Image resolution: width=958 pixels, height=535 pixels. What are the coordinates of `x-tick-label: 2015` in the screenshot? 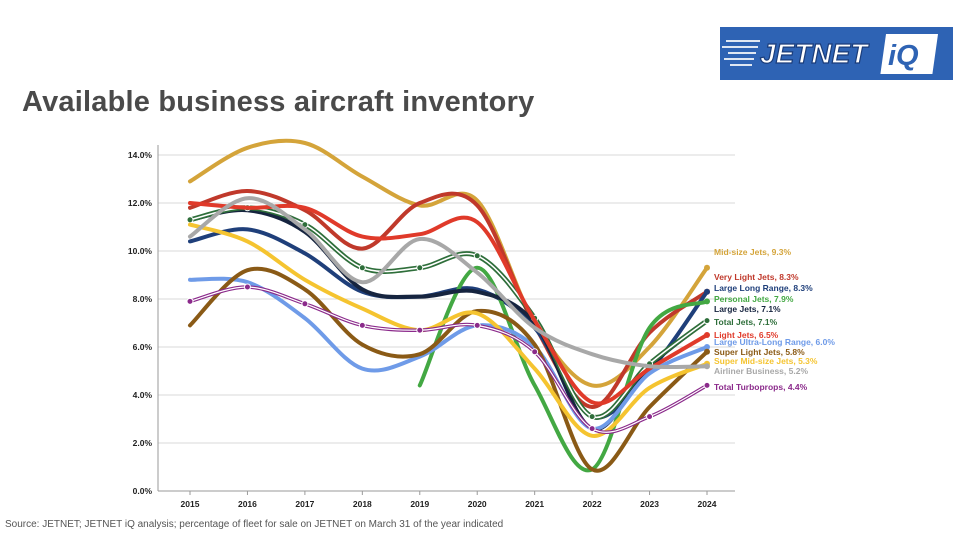 It's located at (190, 504).